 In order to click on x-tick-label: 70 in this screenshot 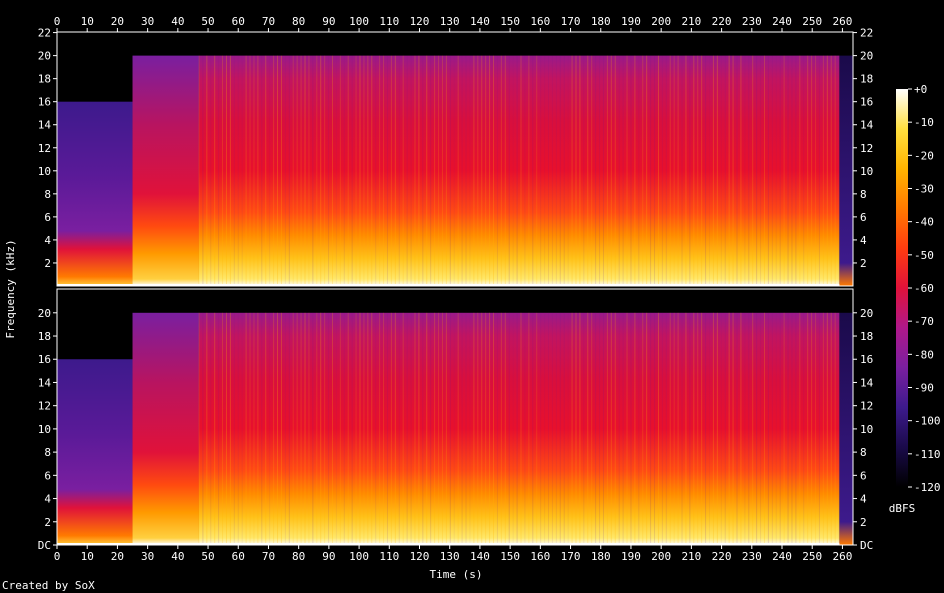, I will do `click(268, 21)`.